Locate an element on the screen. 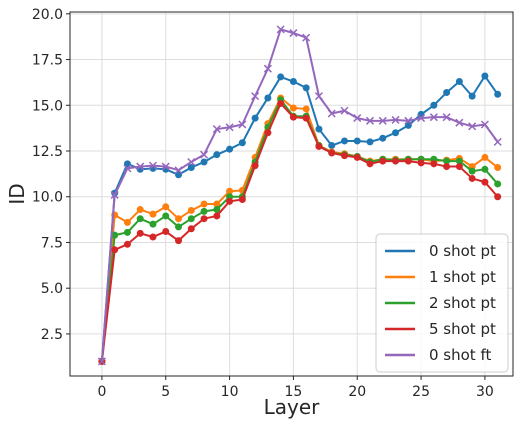 Image resolution: width=532 pixels, height=425 pixels. legend-label: 0 shot pt is located at coordinates (462, 251).